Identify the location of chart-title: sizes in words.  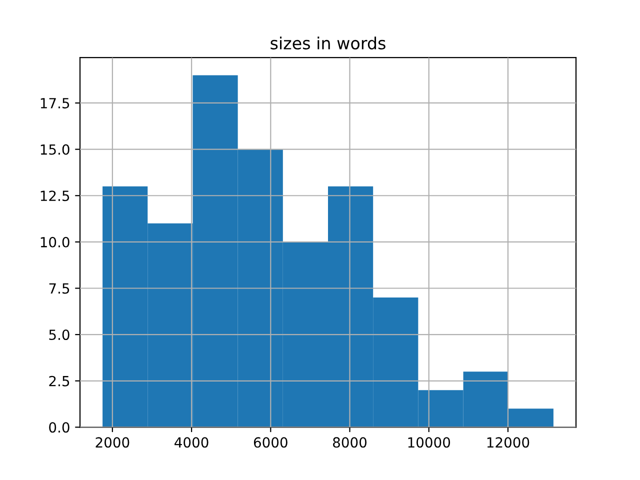
(328, 43).